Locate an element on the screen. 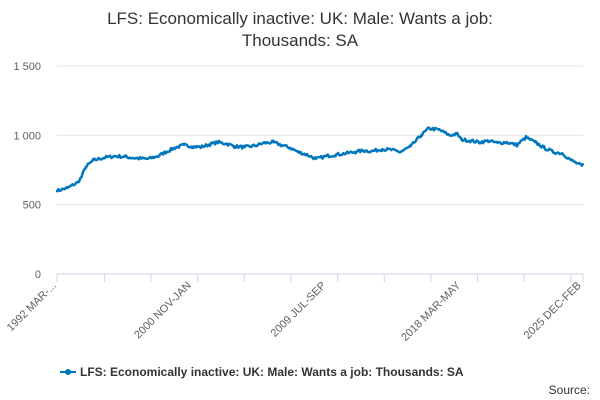 Image resolution: width=600 pixels, height=400 pixels. x-tick-label: 2009 JUL-SEP is located at coordinates (299, 310).